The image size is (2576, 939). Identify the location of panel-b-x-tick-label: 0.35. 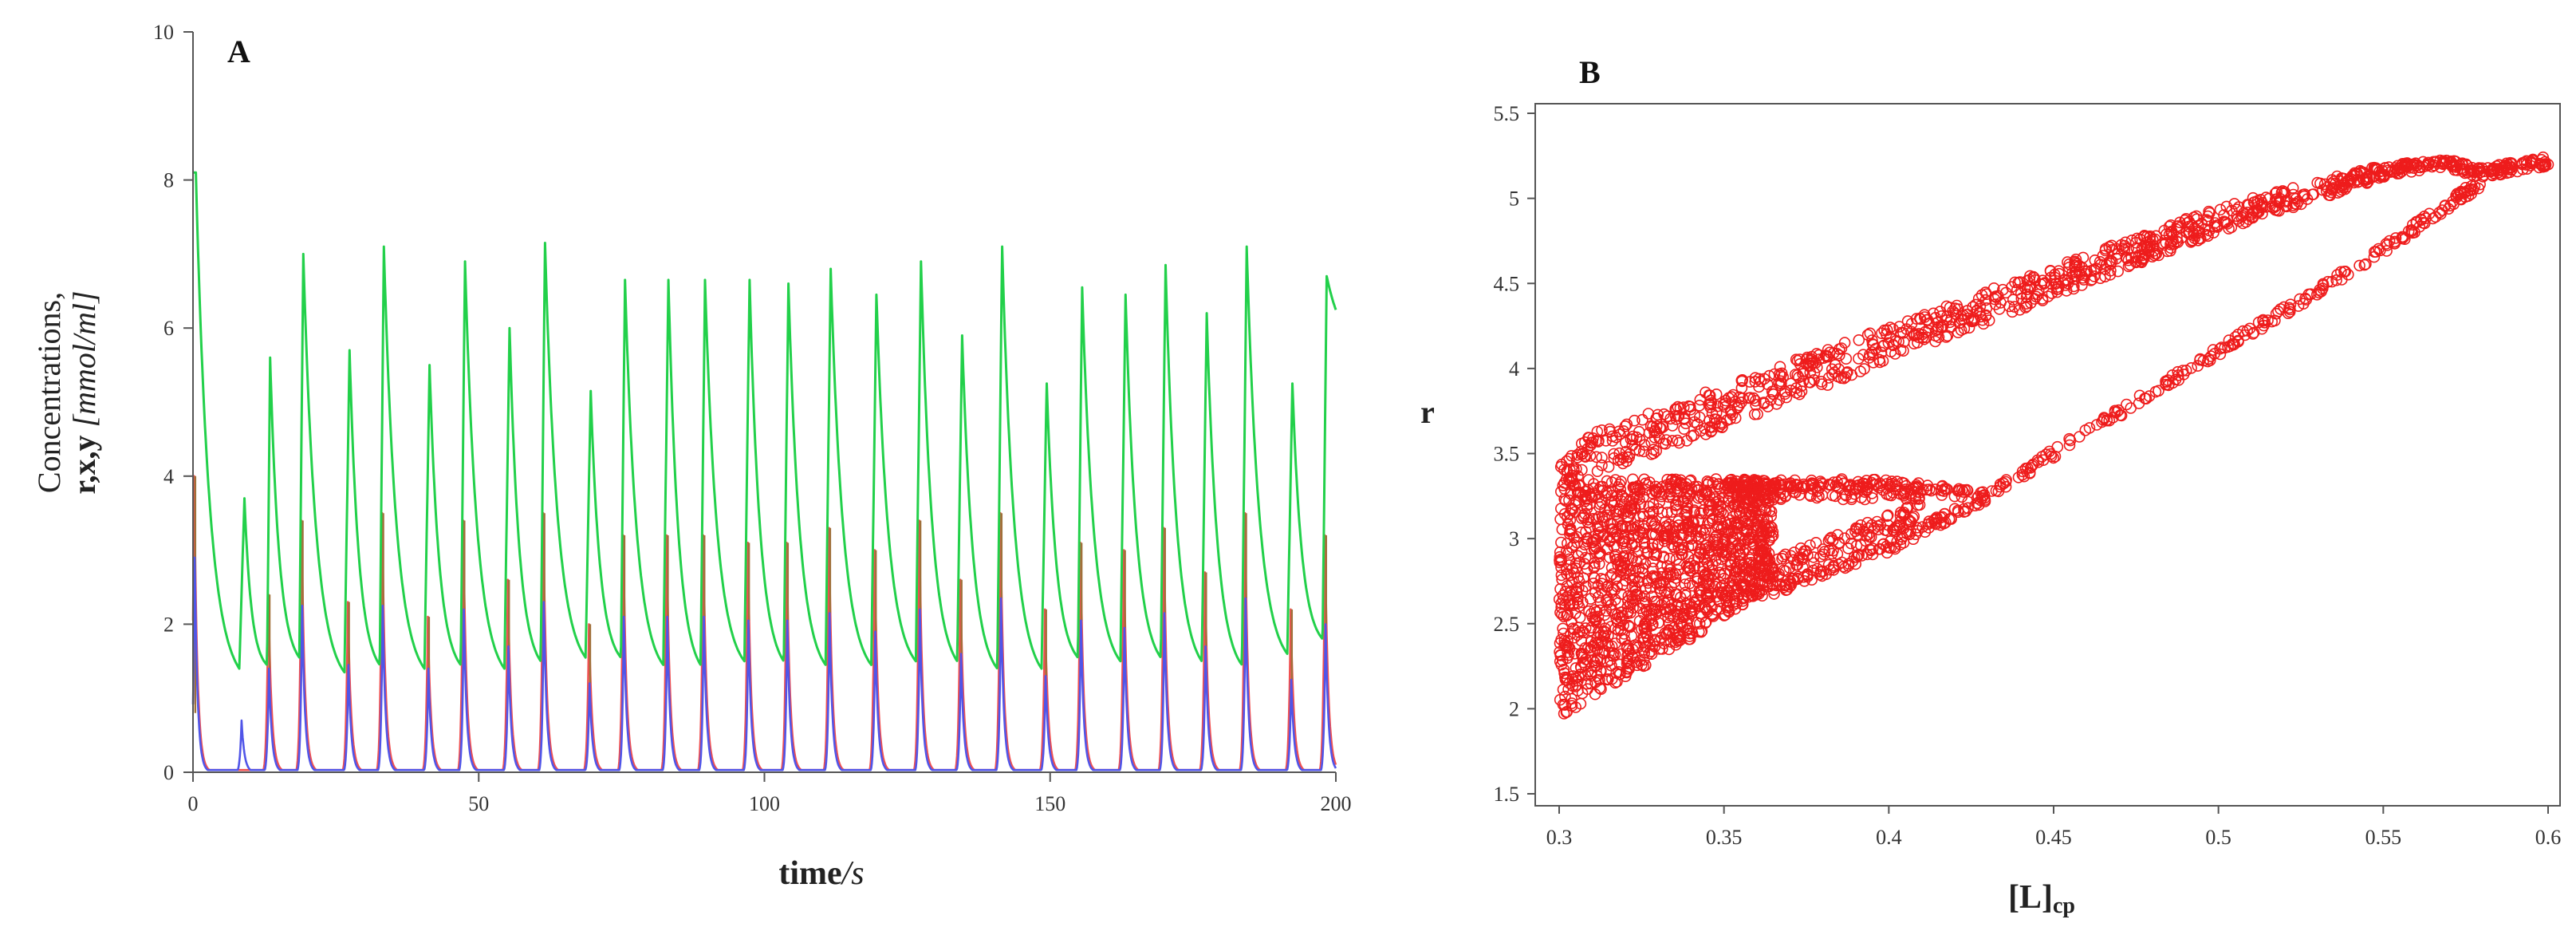
(1724, 837).